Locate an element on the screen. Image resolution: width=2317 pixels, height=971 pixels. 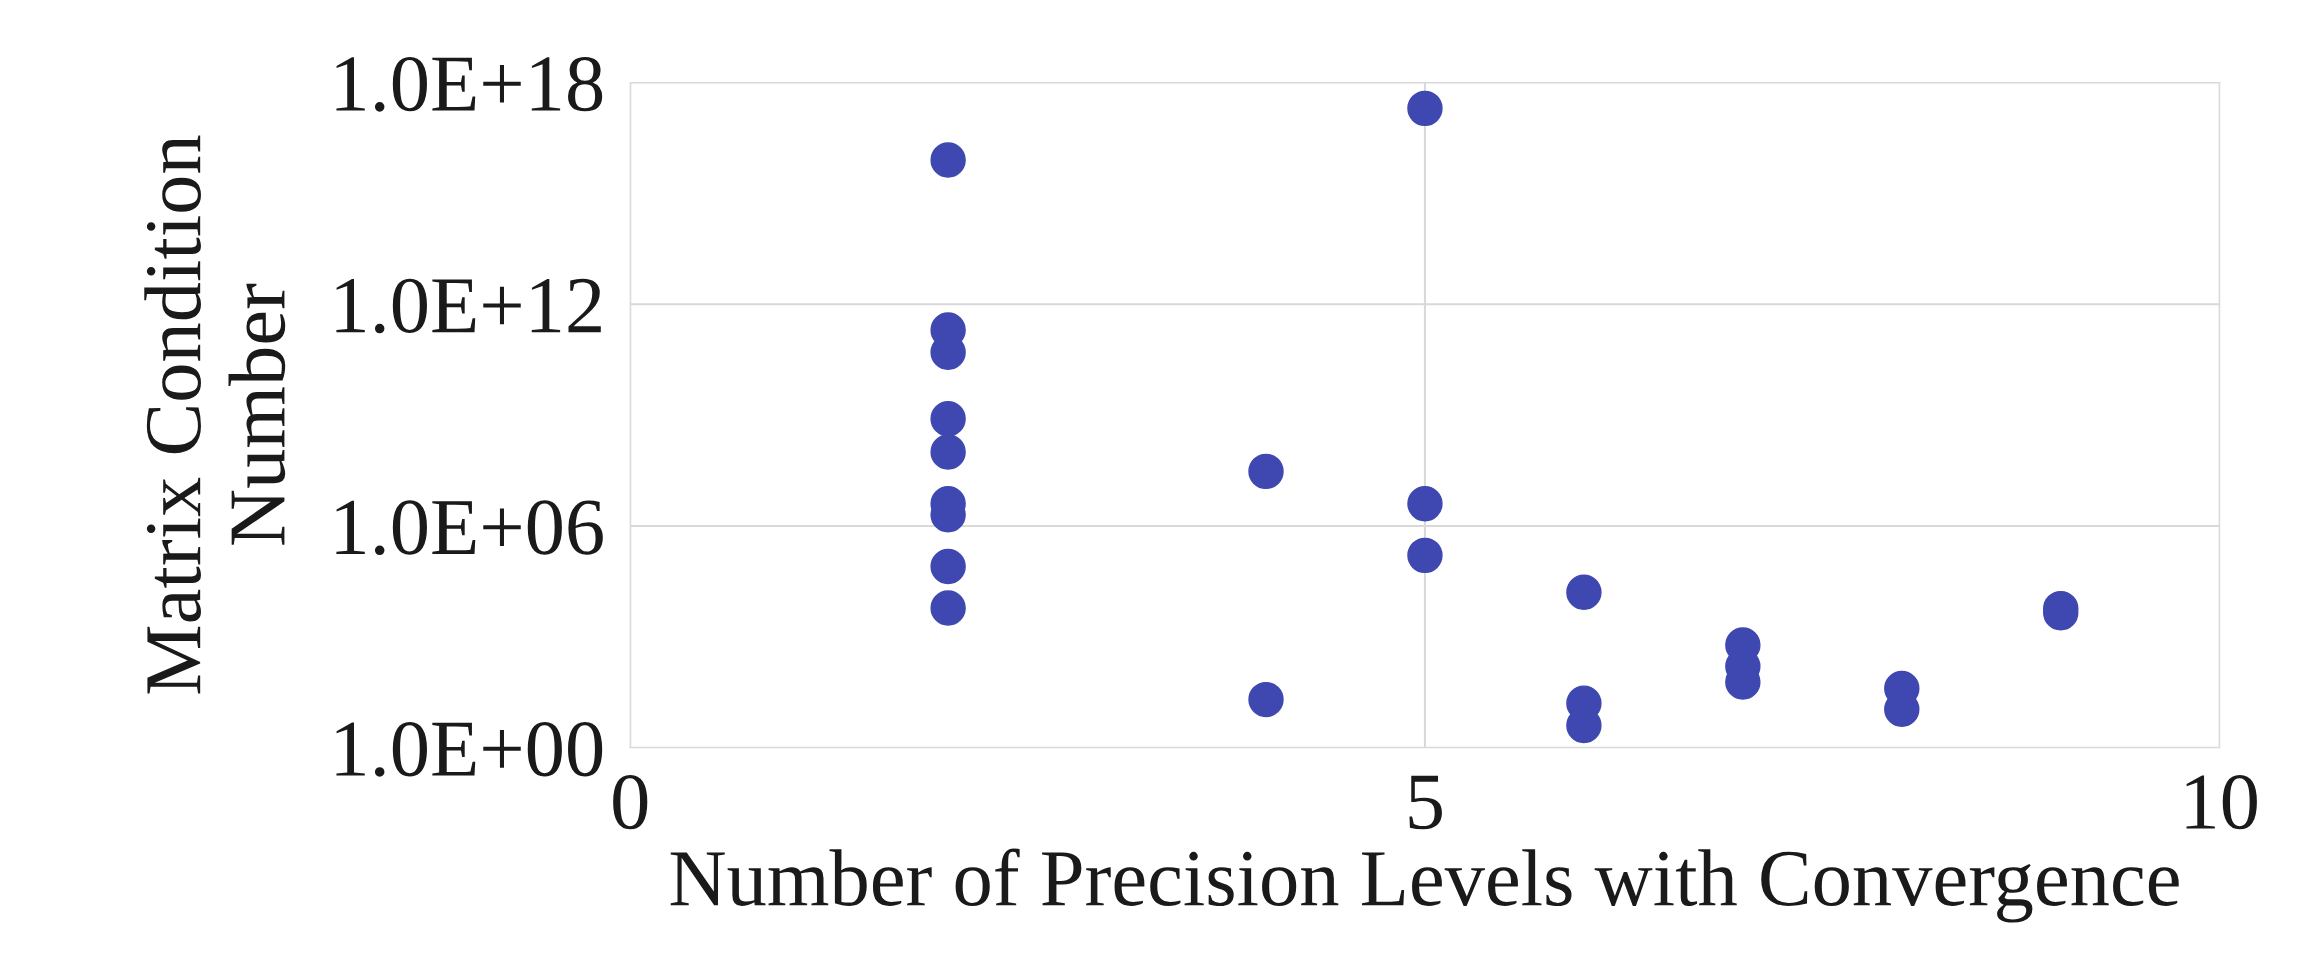
x-tick-label: 10 is located at coordinates (2221, 802).